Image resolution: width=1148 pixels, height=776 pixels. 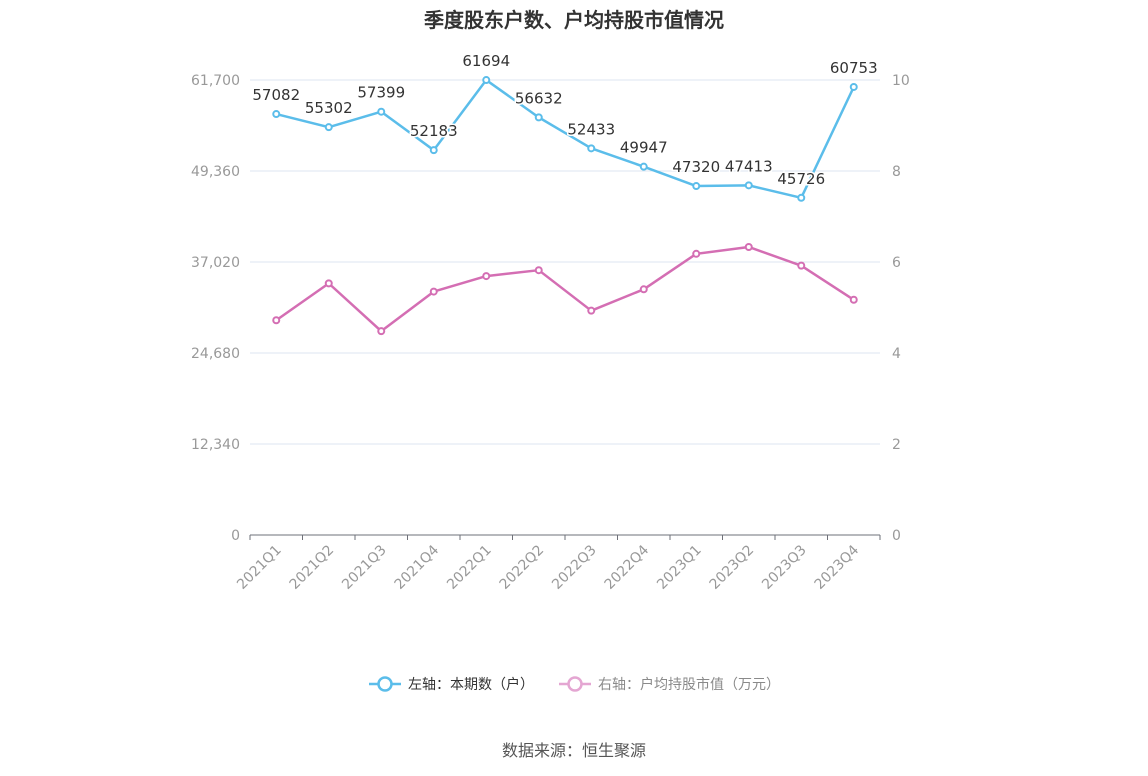 I want to click on source-note: 数据来源：恒生聚源, so click(x=573, y=750).